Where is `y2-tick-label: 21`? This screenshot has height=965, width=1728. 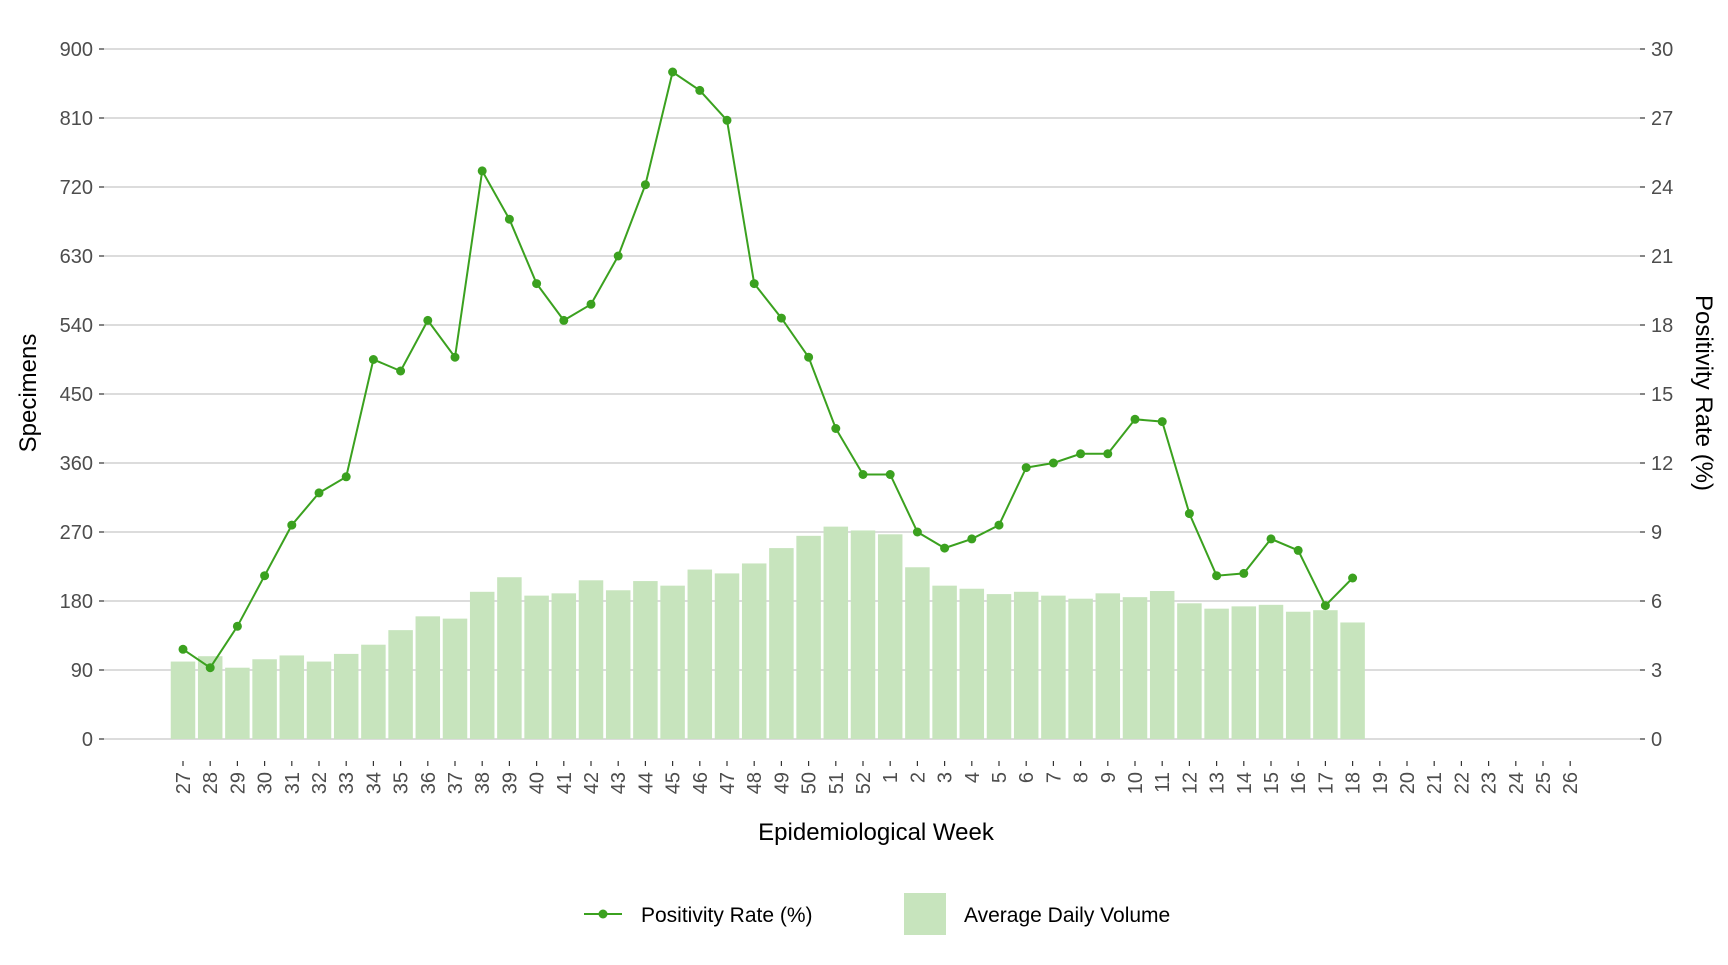
y2-tick-label: 21 is located at coordinates (1662, 257).